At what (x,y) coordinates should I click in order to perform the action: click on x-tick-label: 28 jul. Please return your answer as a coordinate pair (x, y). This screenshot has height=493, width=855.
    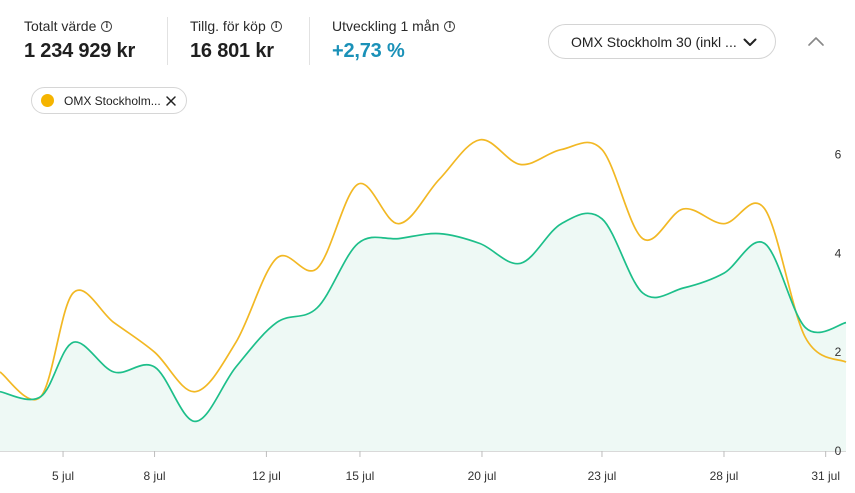
    Looking at the image, I should click on (724, 476).